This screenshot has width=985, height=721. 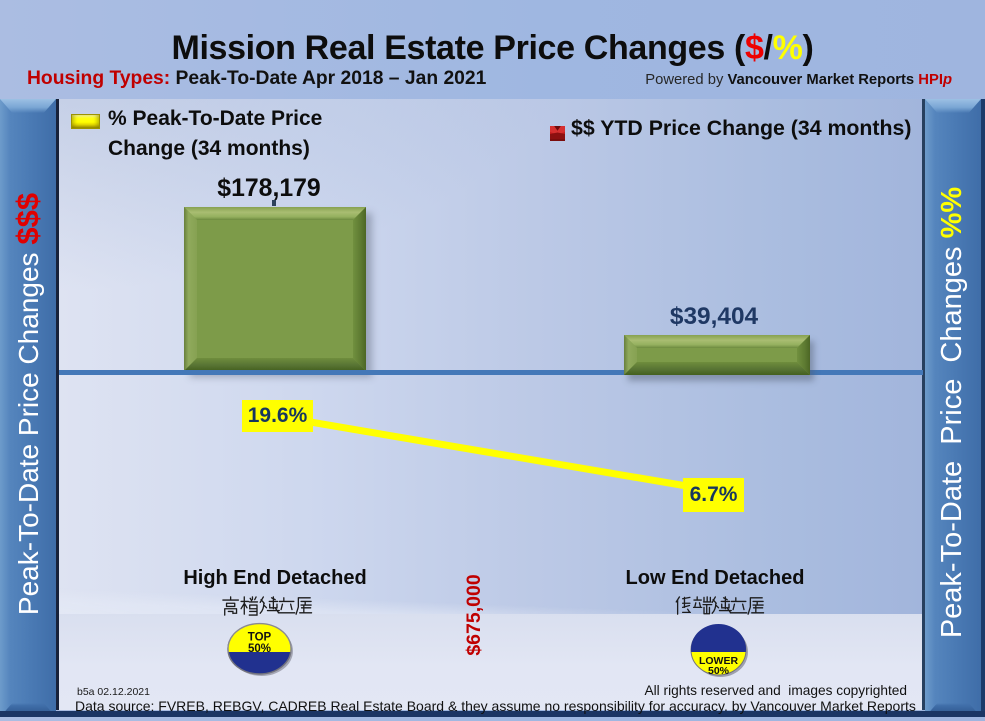 I want to click on svg-text: LOWER, so click(x=718, y=661).